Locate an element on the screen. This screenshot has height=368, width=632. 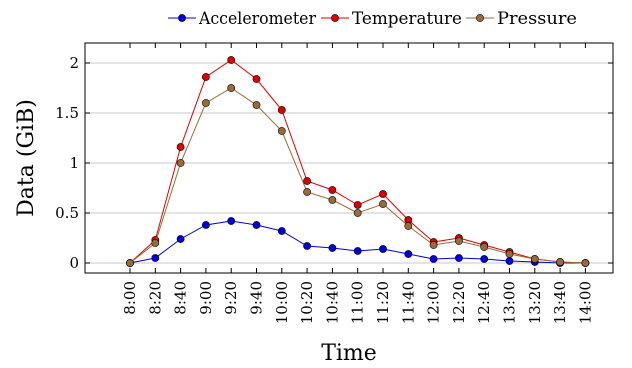
x-tick-label-17: 13:40 is located at coordinates (560, 302).